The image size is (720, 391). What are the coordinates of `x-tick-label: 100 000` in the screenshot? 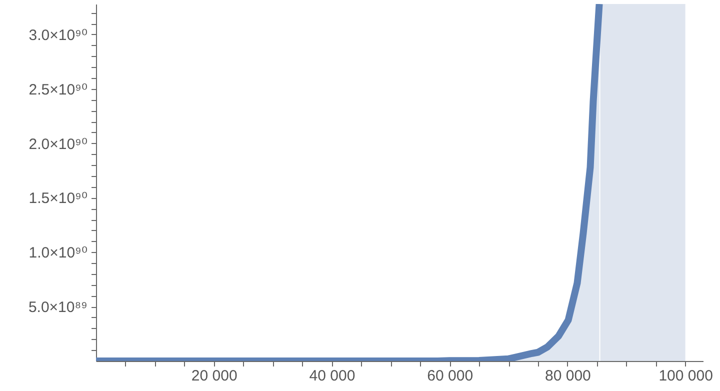 It's located at (685, 376).